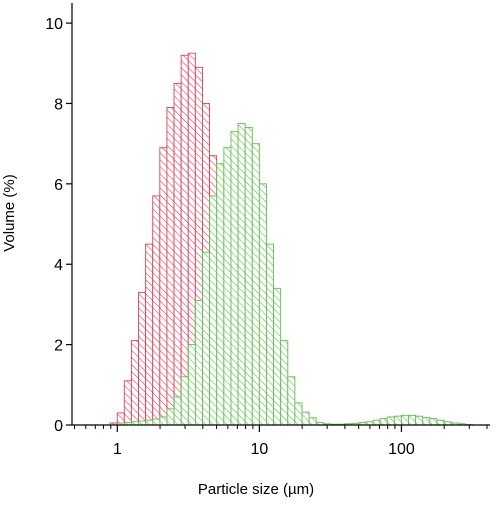  I want to click on x-tick-label: 100, so click(401, 449).